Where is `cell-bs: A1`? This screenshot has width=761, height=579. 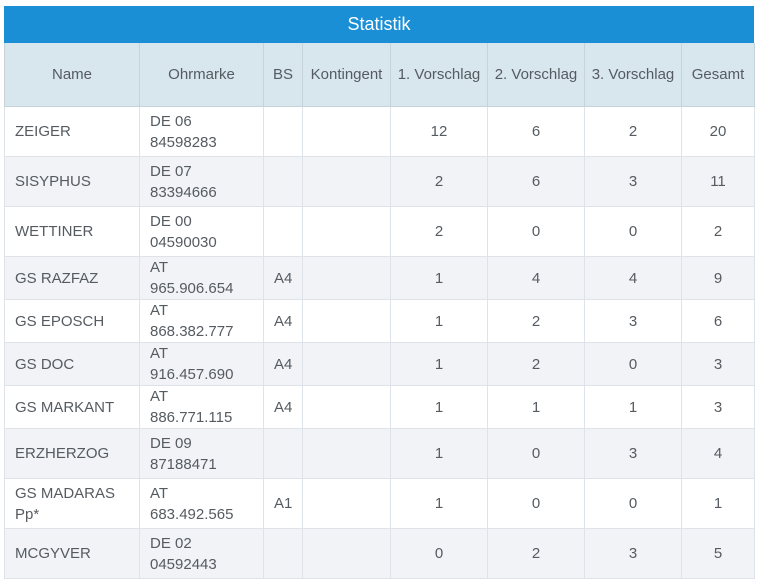
cell-bs: A1 is located at coordinates (283, 503).